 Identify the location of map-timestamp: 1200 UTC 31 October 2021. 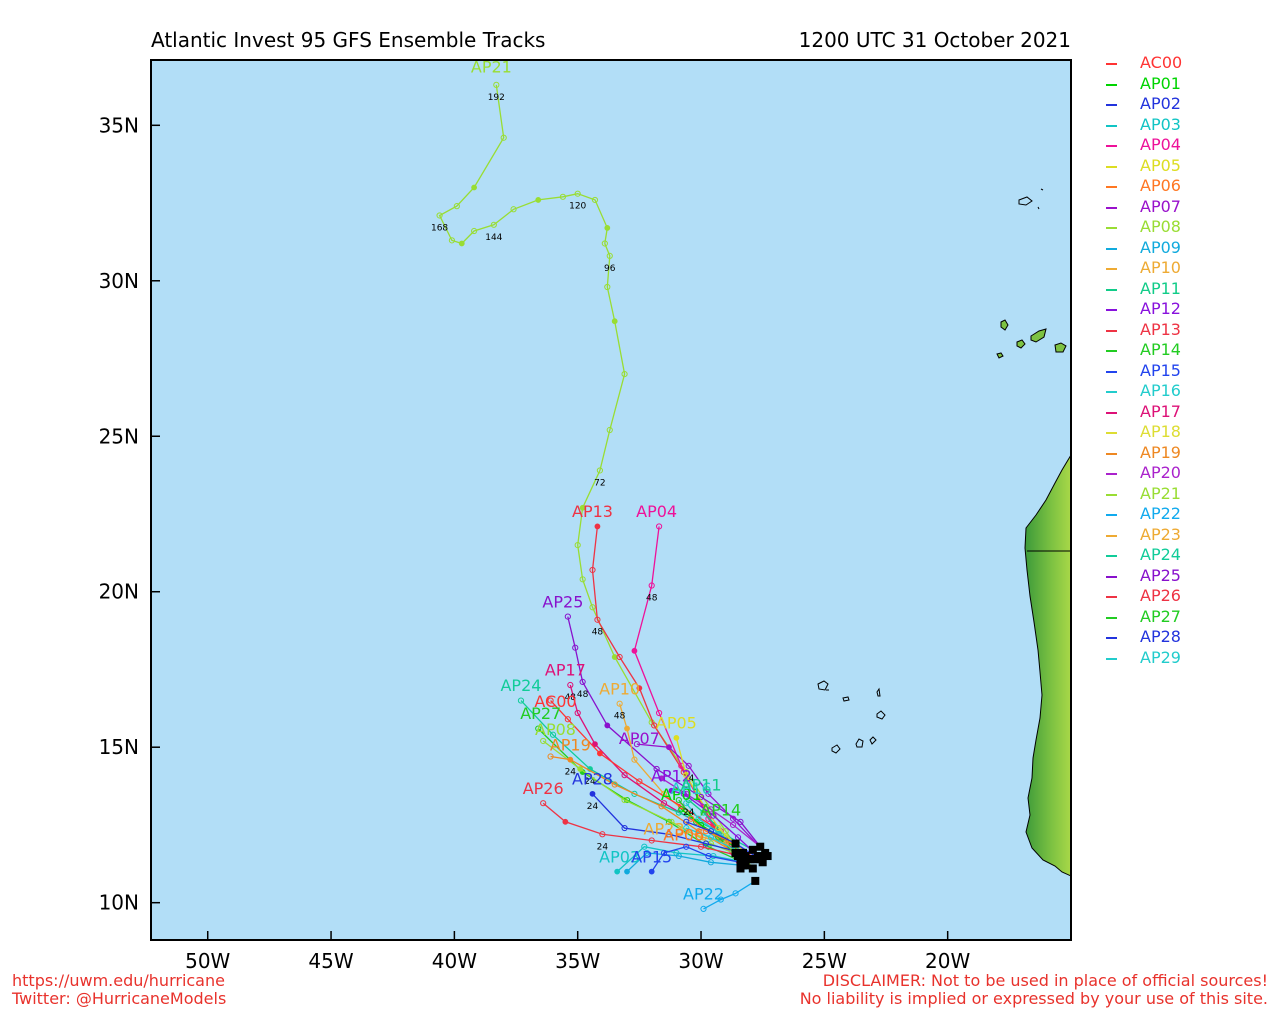
(934, 40).